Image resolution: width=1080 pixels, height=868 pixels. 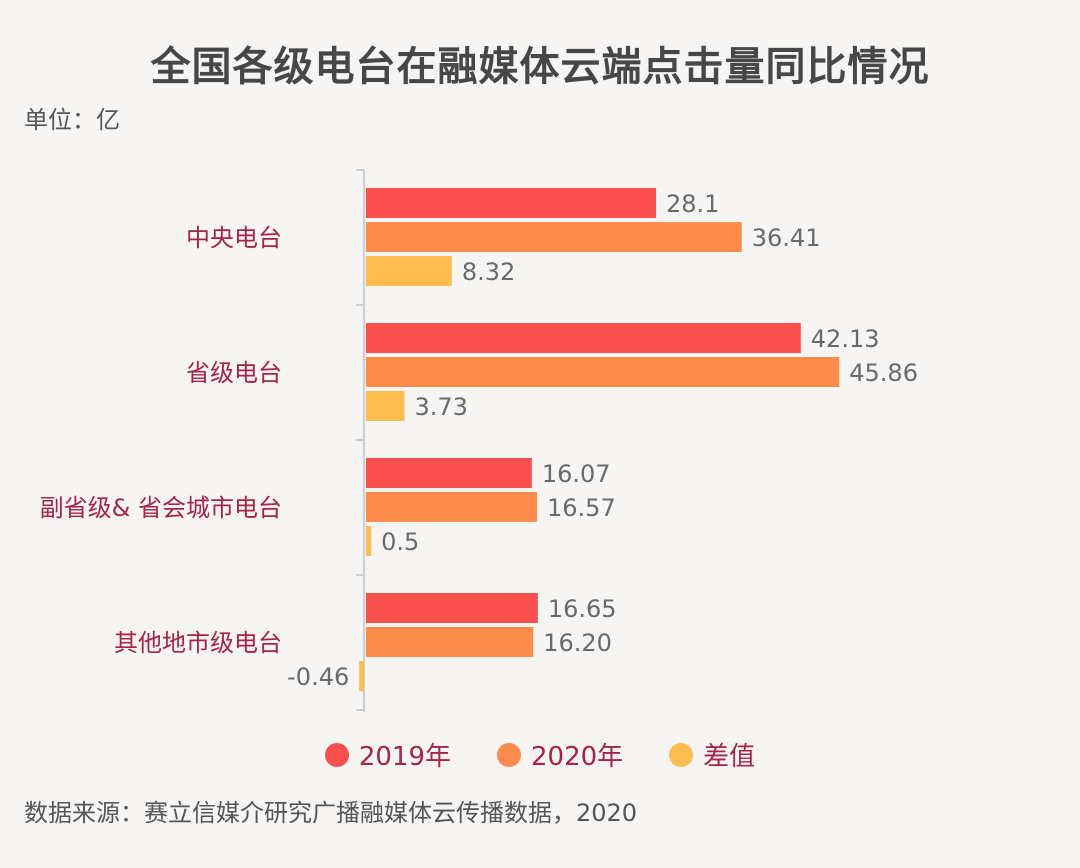 I want to click on data-label: 0.5, so click(x=400, y=542).